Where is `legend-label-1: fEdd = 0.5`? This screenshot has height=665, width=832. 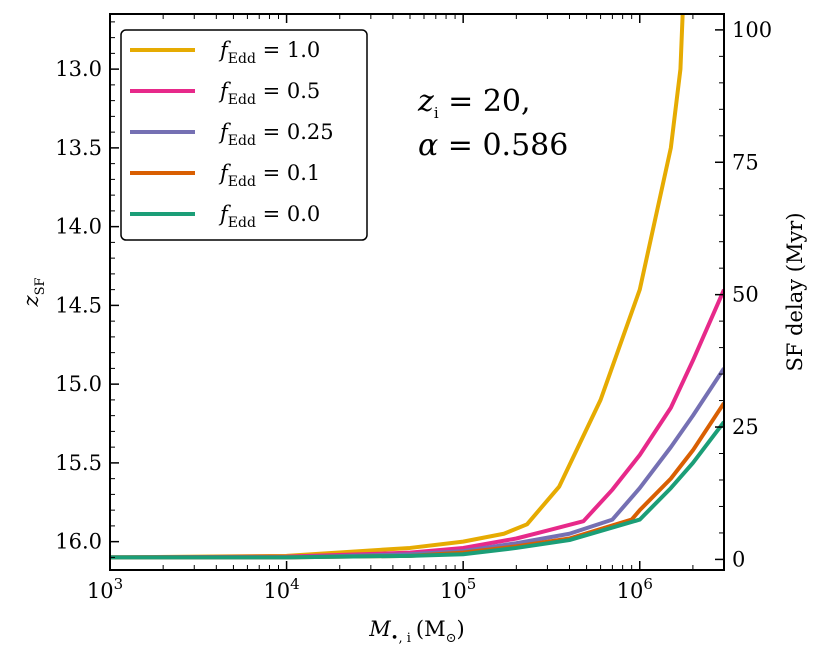 legend-label-1: fEdd = 0.5 is located at coordinates (269, 93).